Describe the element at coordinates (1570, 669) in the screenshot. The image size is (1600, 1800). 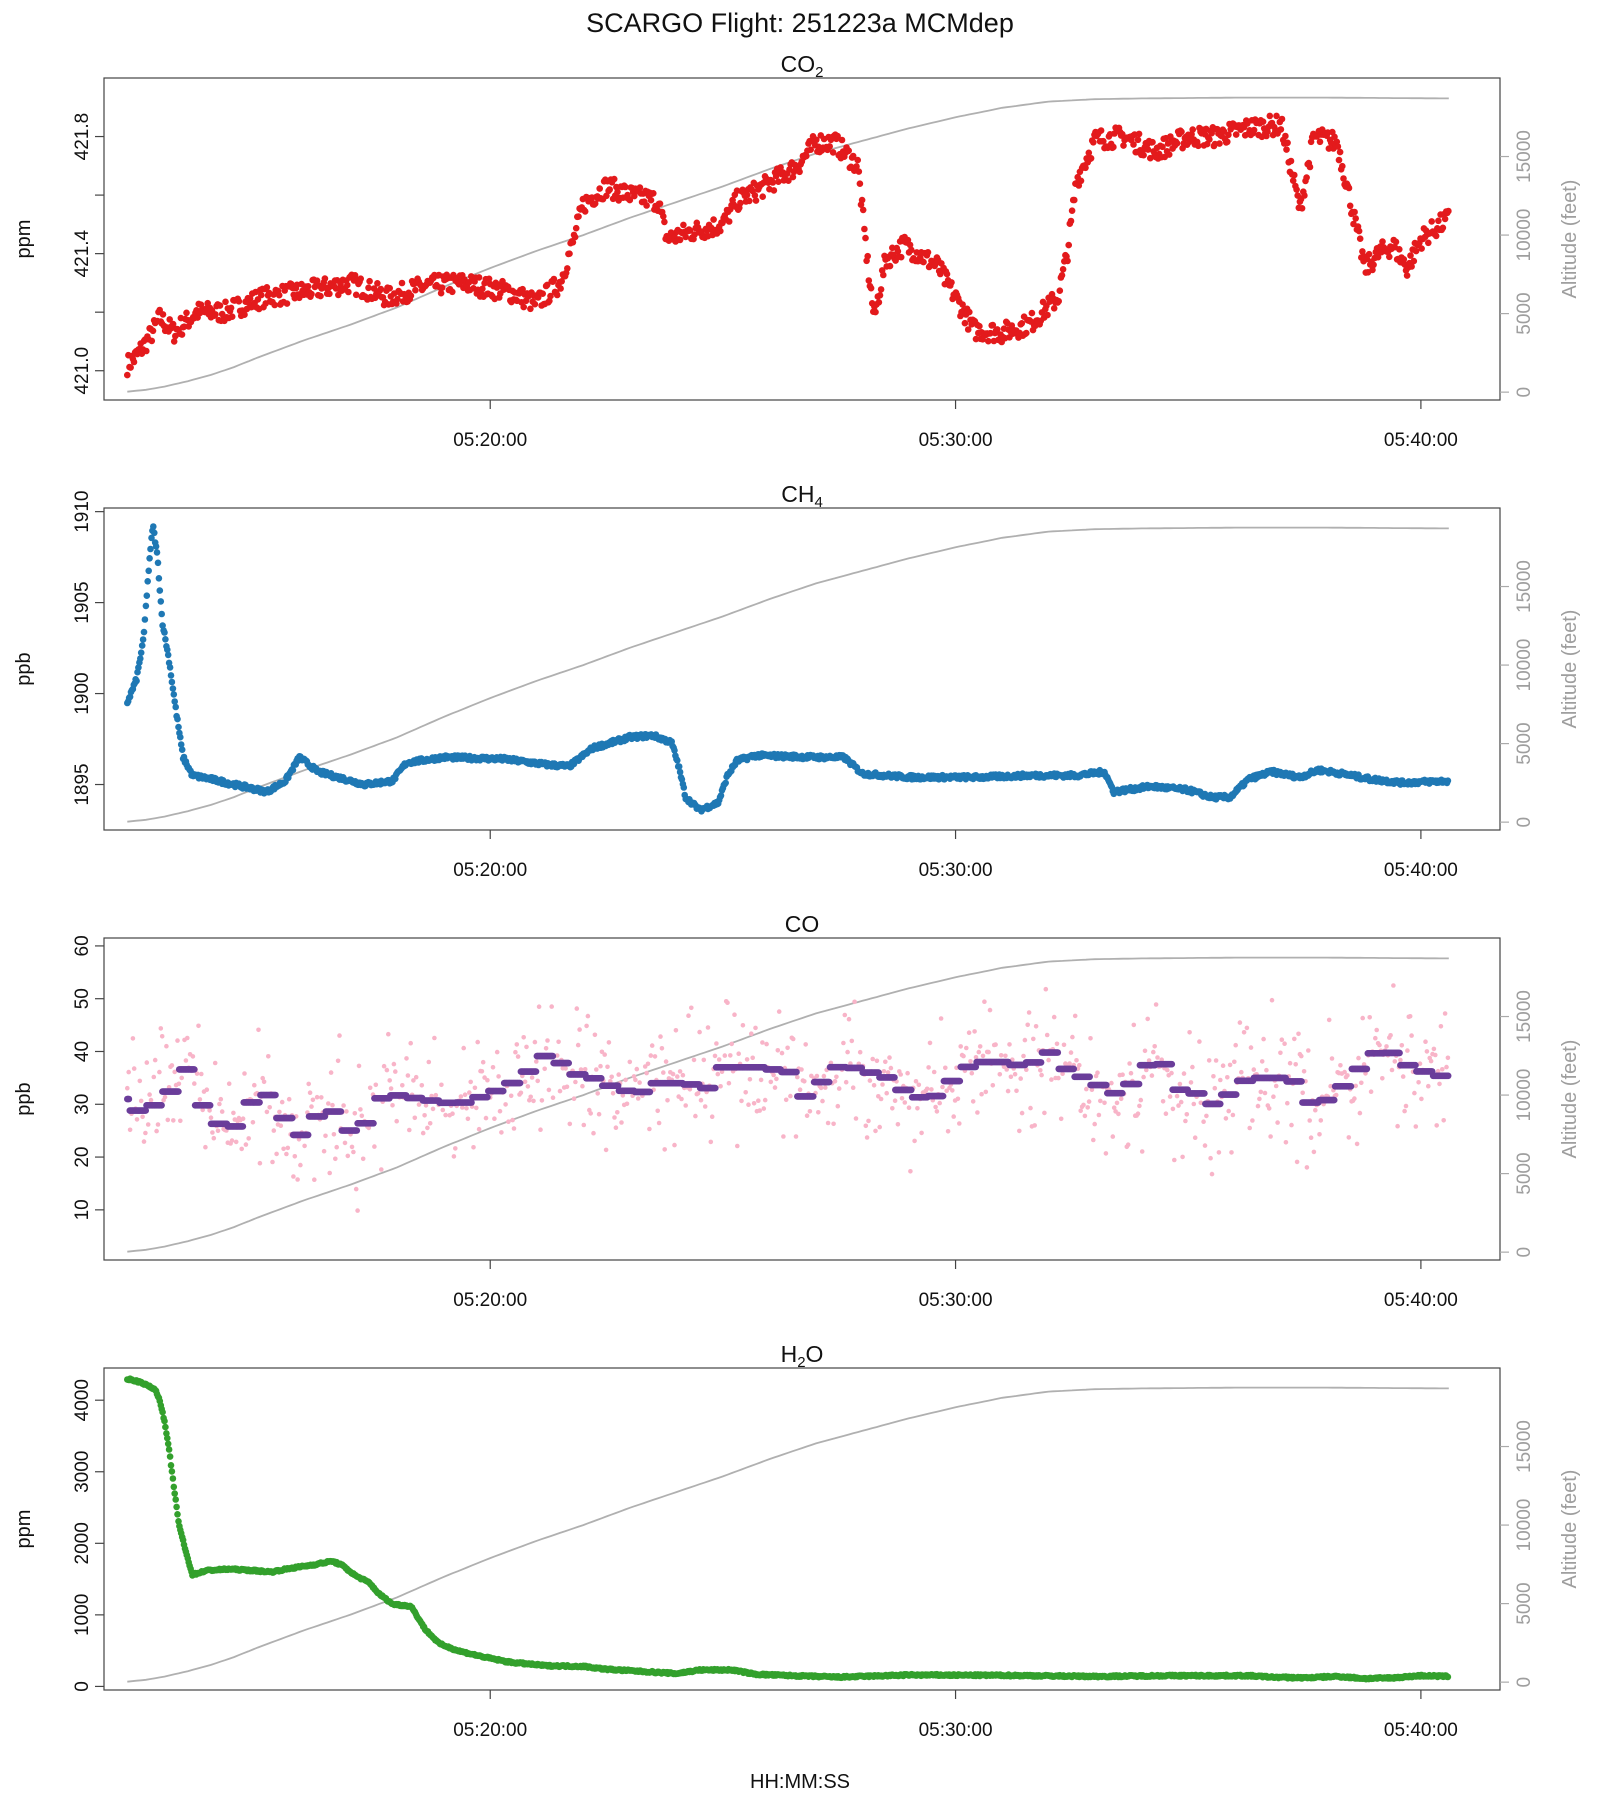
I see `y2-axis-label: Altitude (feet)` at that location.